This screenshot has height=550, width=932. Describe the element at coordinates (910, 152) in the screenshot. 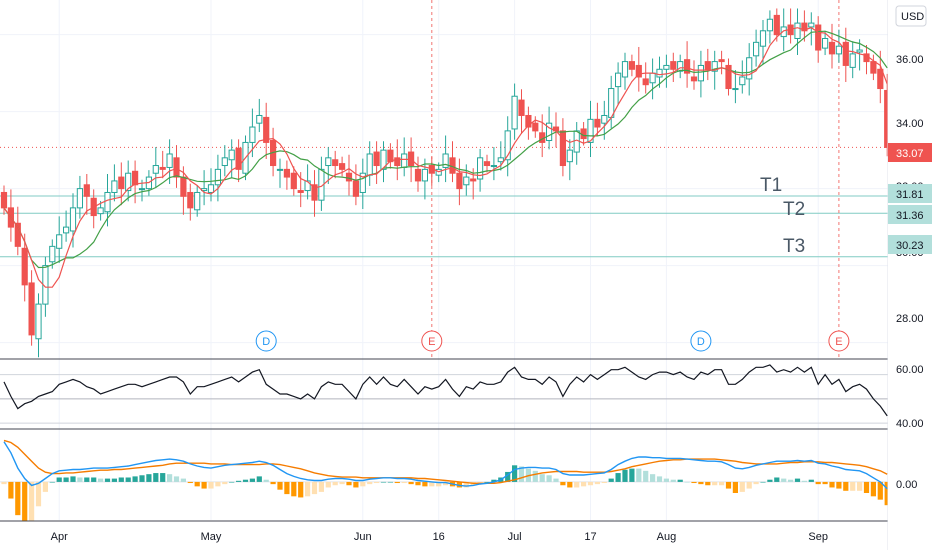

I see `last-price-tag` at that location.